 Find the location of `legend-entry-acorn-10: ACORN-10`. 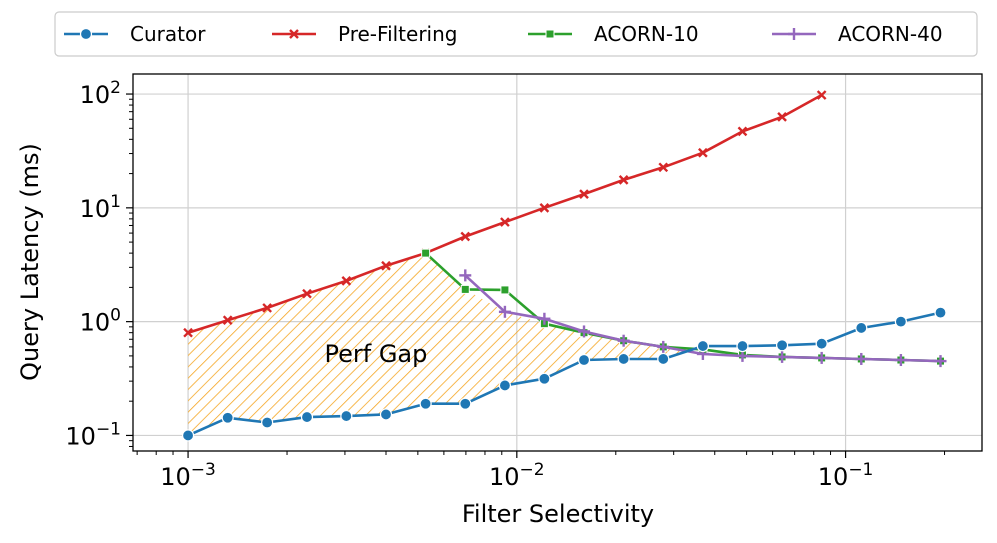

legend-entry-acorn-10: ACORN-10 is located at coordinates (613, 34).